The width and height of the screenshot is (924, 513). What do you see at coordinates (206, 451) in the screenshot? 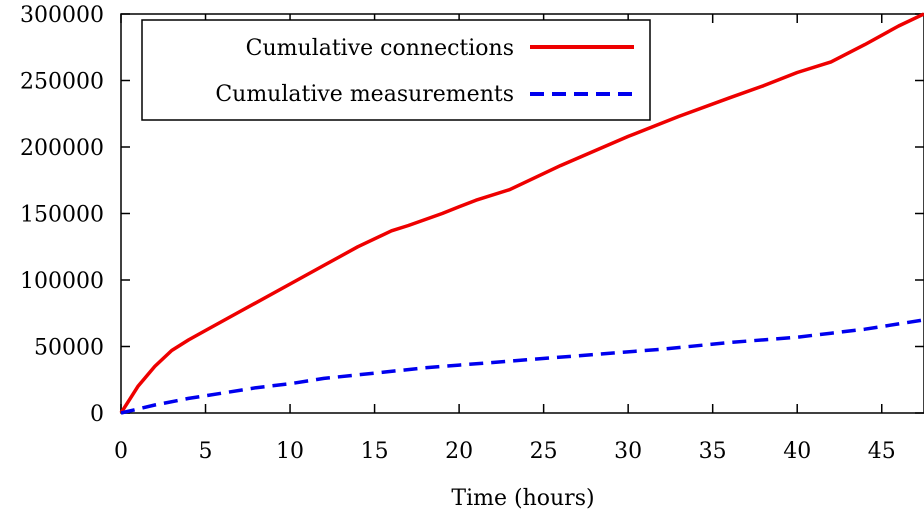
I see `x-tick-label-1: 5` at bounding box center [206, 451].